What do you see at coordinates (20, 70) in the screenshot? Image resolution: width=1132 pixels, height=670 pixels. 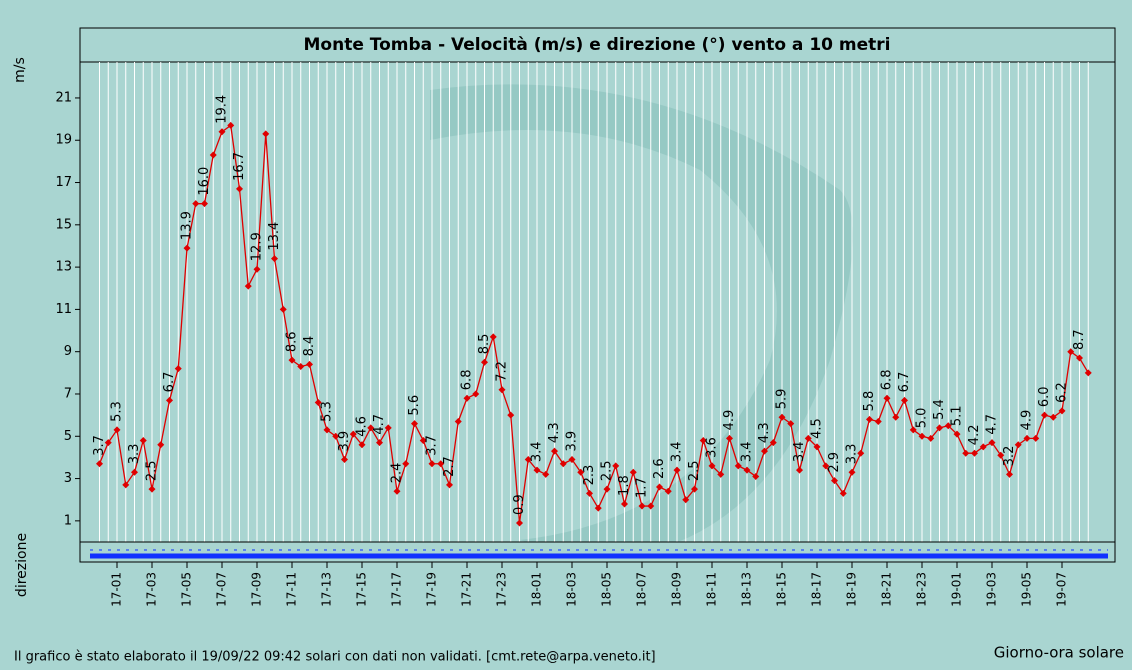 I see `y-axis-label: m/s` at bounding box center [20, 70].